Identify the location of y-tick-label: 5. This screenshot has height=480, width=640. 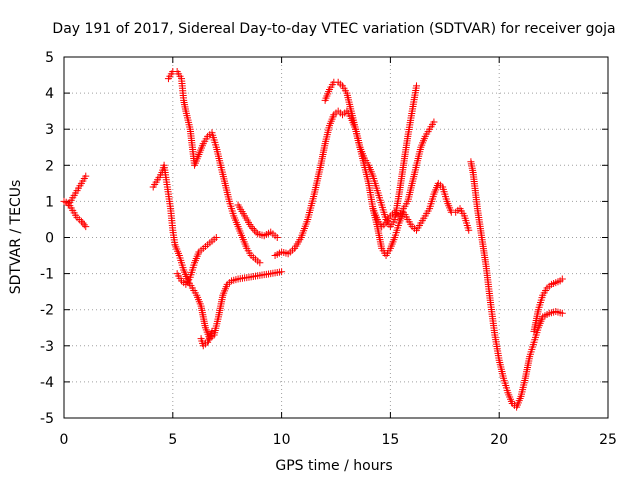
(49, 58).